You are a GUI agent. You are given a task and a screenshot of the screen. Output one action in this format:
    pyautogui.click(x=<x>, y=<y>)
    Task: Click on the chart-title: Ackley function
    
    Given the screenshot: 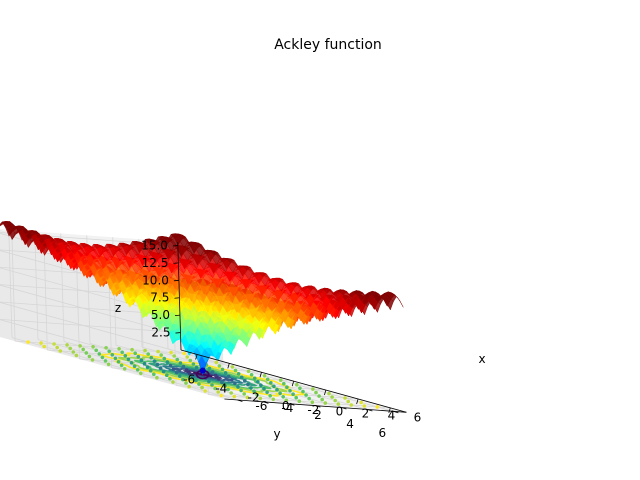 What is the action you would take?
    pyautogui.click(x=328, y=45)
    